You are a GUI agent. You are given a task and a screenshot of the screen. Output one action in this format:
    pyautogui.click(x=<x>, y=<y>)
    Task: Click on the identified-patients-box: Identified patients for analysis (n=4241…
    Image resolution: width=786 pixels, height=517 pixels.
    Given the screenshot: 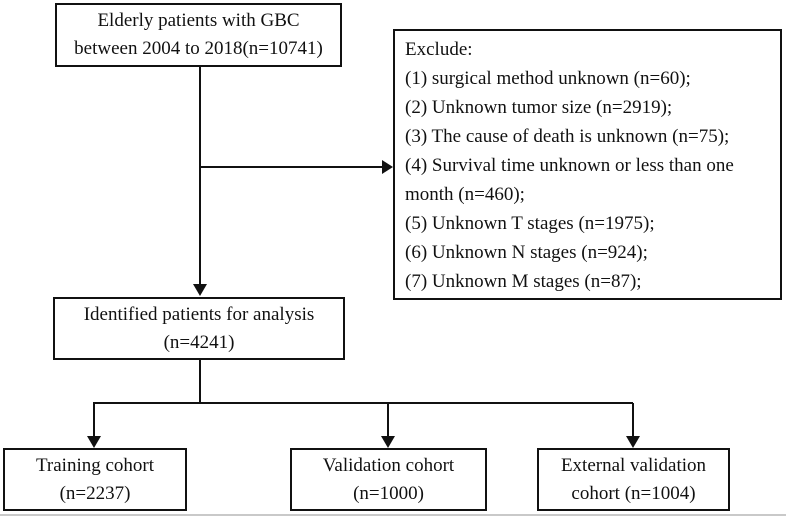 What is the action you would take?
    pyautogui.click(x=199, y=328)
    